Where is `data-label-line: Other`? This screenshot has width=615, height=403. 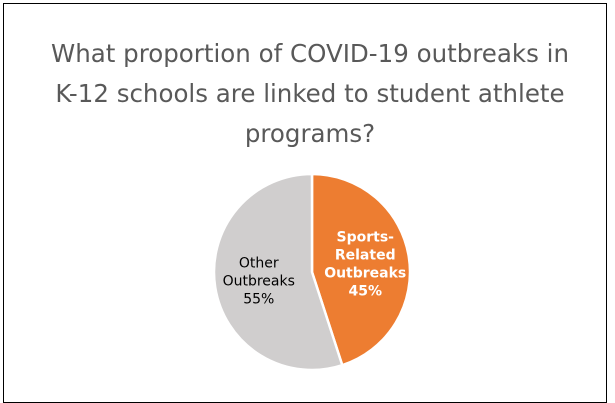 data-label-line: Other is located at coordinates (259, 263).